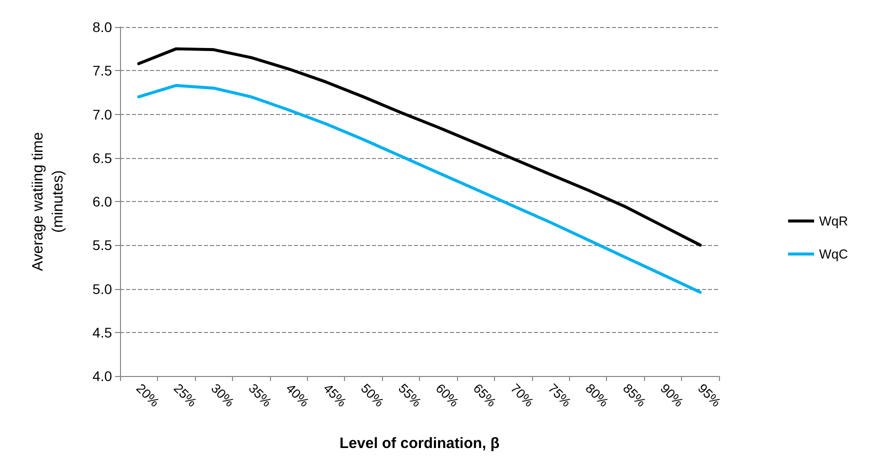 This screenshot has height=475, width=871. Describe the element at coordinates (447, 395) in the screenshot. I see `x-tick-label: 60%` at that location.